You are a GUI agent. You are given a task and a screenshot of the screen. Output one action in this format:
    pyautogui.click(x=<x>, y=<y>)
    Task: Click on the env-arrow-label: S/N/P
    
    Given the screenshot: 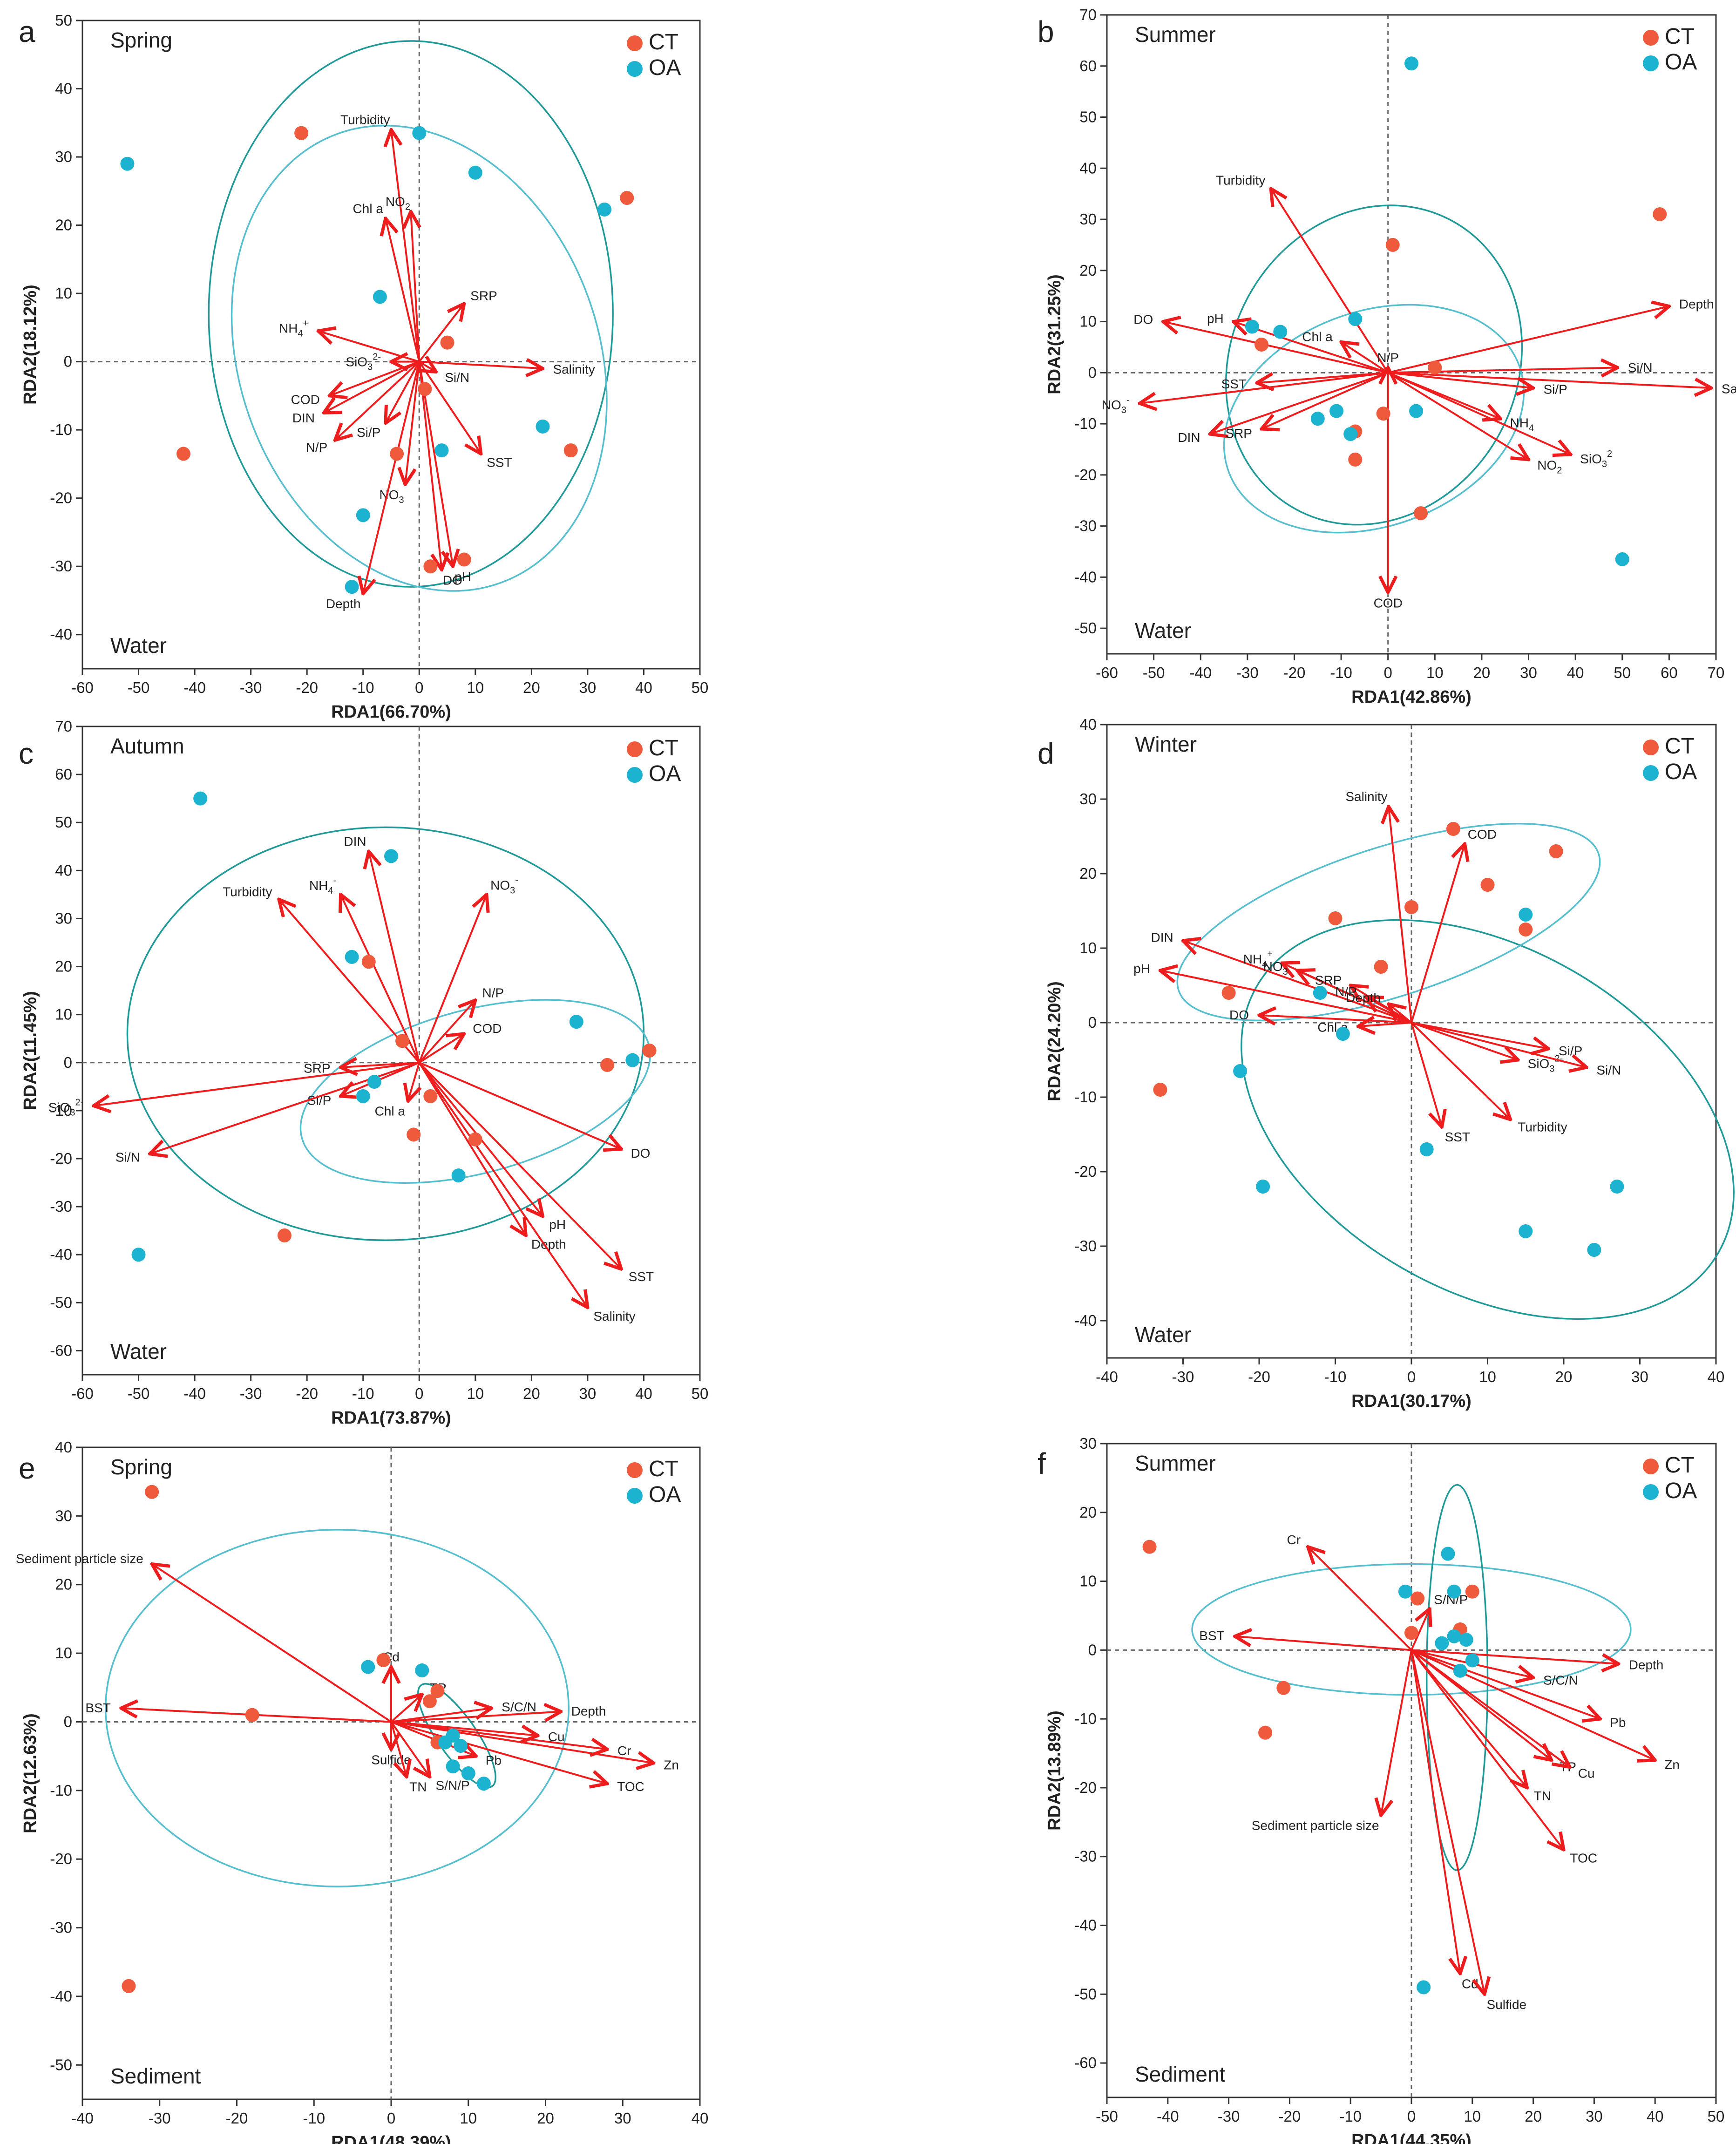 What is the action you would take?
    pyautogui.click(x=453, y=1785)
    